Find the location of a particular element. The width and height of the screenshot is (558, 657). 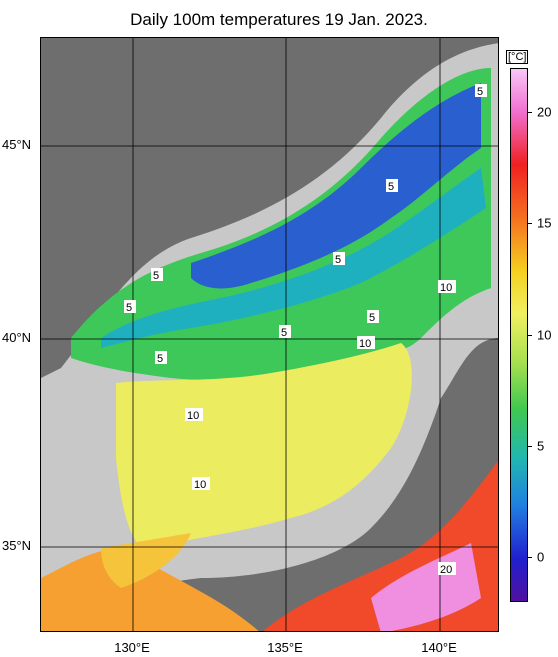

colorbar-tick-label: 20 is located at coordinates (544, 112).